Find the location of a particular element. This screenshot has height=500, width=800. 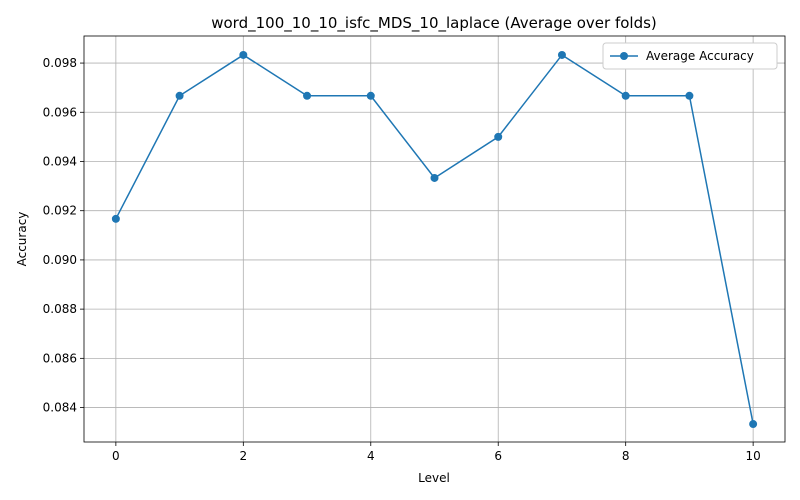

x-tick-label: 10 is located at coordinates (752, 456).